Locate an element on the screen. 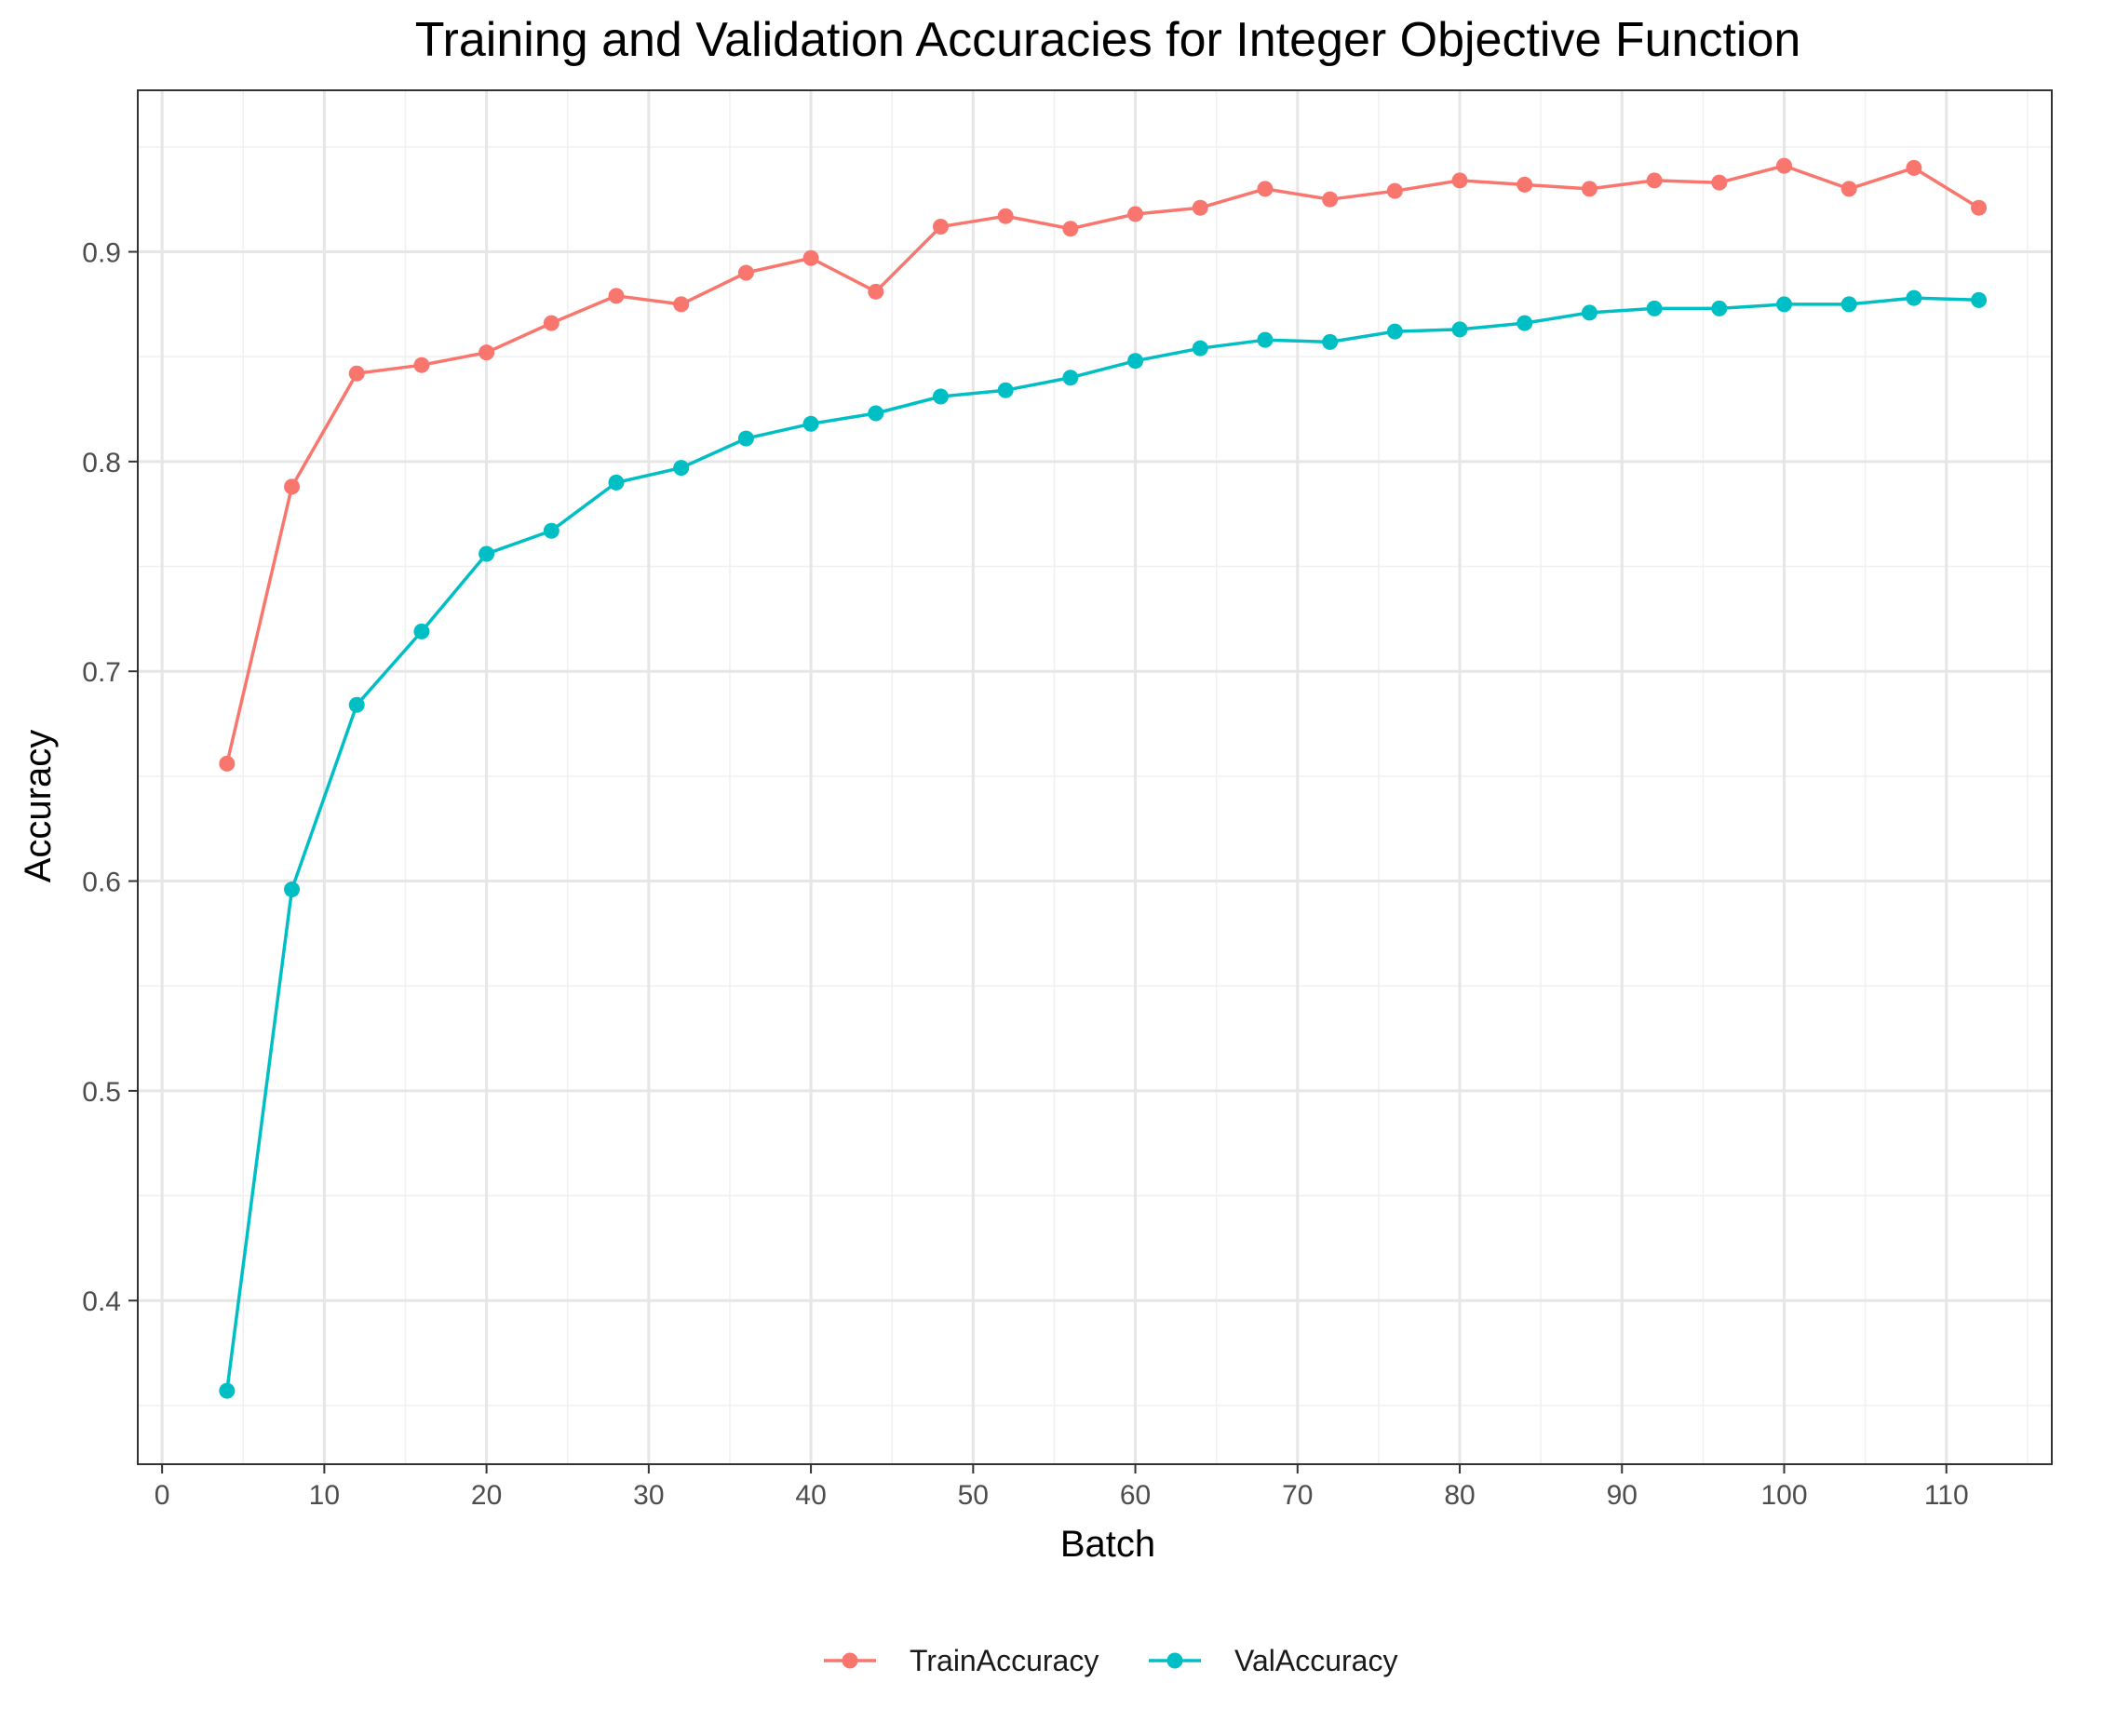  x-tick-label: 100 is located at coordinates (1783, 1496).